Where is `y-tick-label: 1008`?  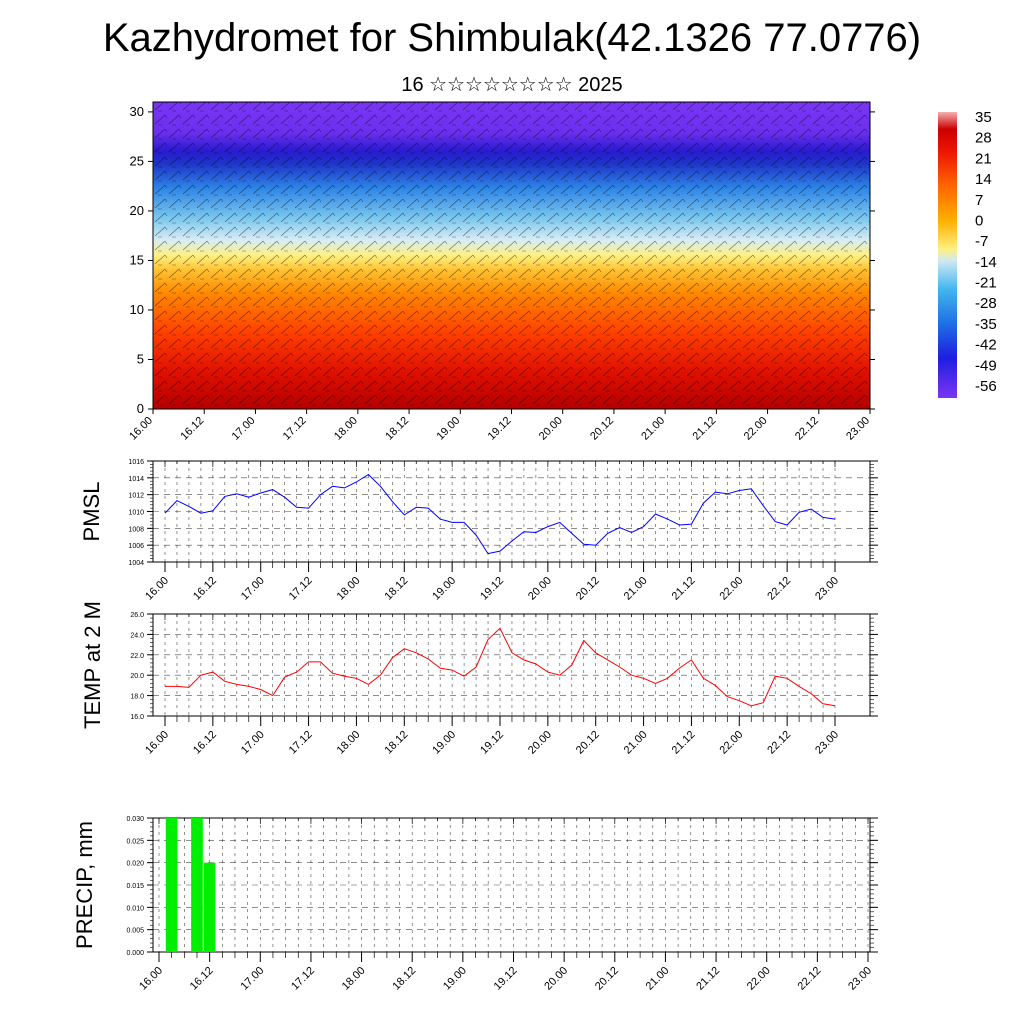 y-tick-label: 1008 is located at coordinates (136, 529).